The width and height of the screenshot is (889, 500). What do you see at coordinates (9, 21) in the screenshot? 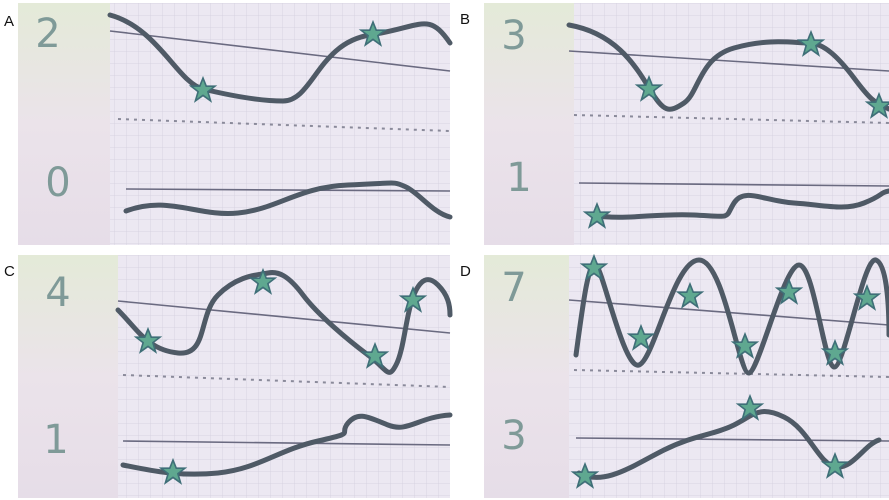
I see `panel-label: A` at bounding box center [9, 21].